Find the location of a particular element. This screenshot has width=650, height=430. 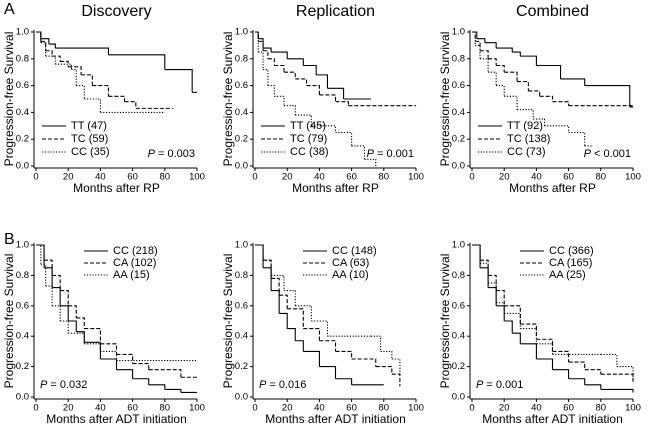

x-tick-label: 0 is located at coordinates (471, 408).